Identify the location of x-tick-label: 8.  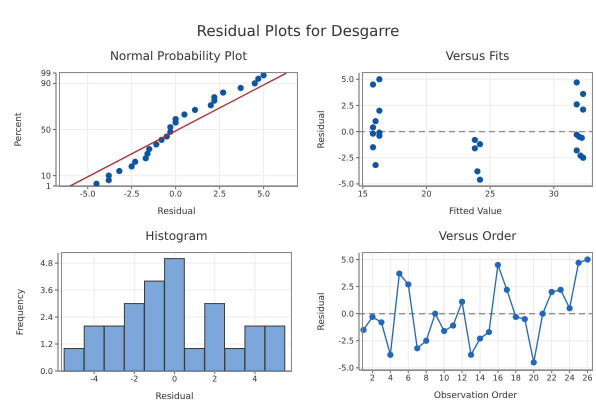
(426, 378).